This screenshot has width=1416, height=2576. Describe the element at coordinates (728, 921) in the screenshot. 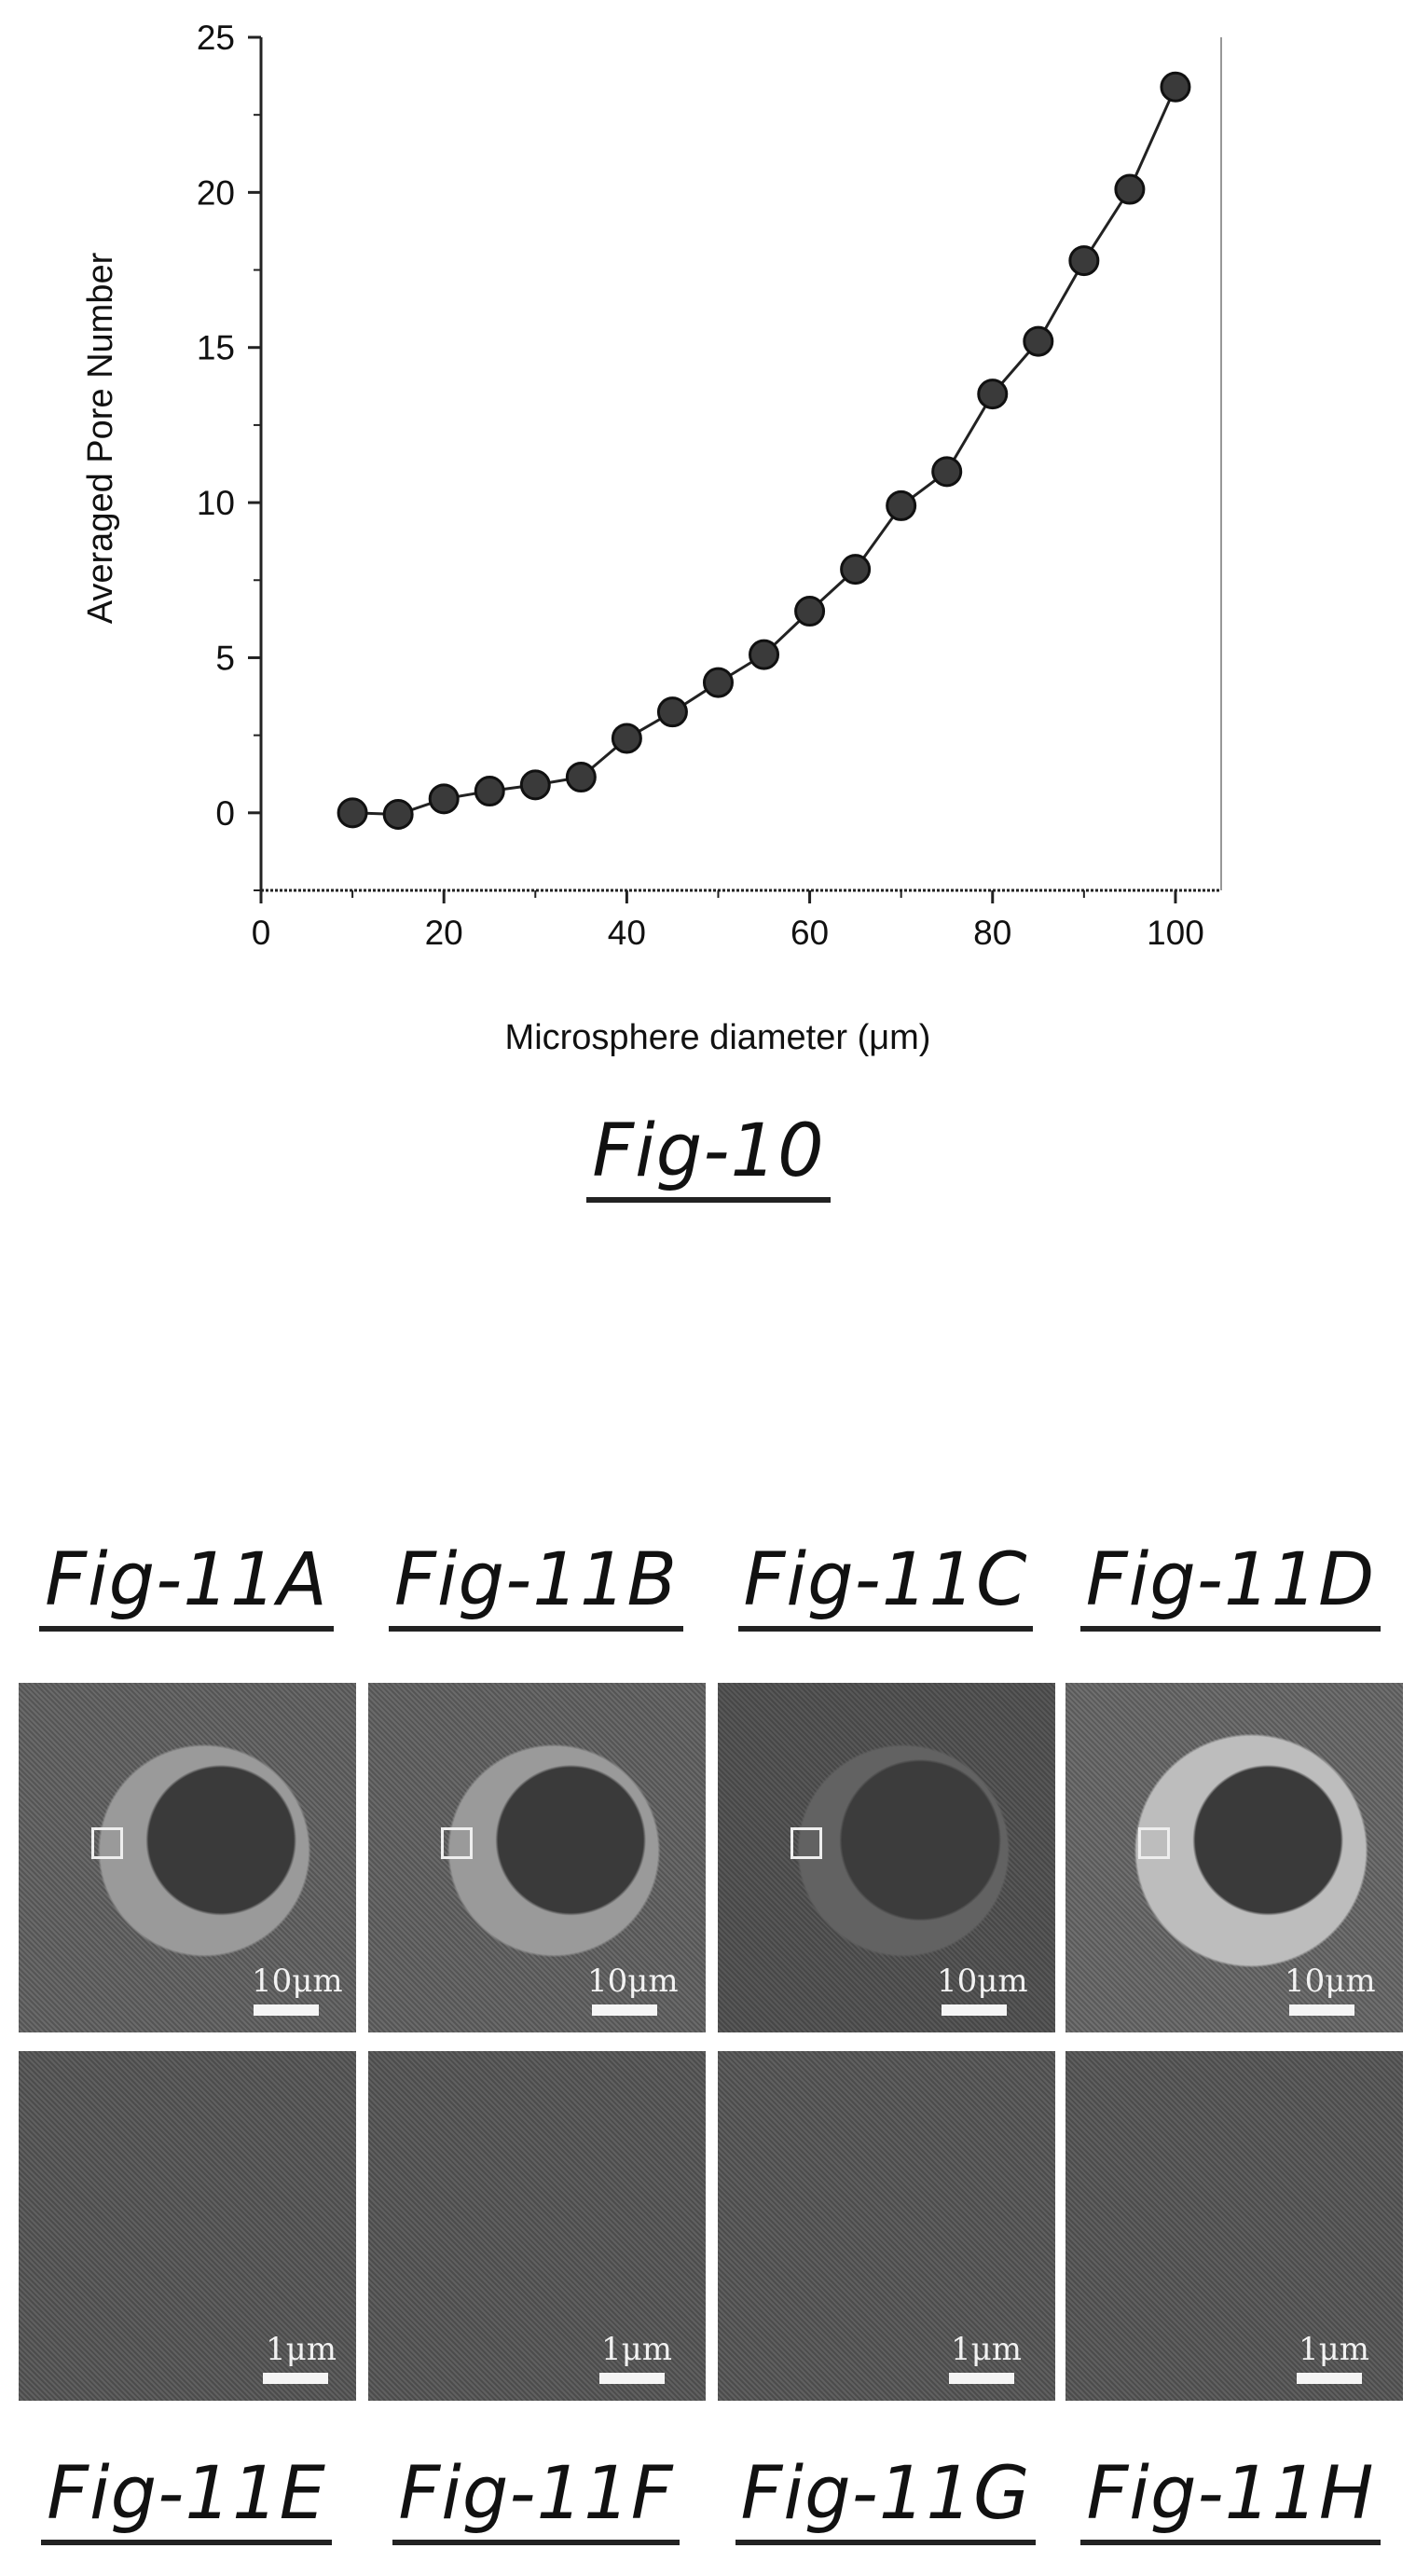

I see `x-axis-ticks: 0 20 40 60 80 100` at that location.